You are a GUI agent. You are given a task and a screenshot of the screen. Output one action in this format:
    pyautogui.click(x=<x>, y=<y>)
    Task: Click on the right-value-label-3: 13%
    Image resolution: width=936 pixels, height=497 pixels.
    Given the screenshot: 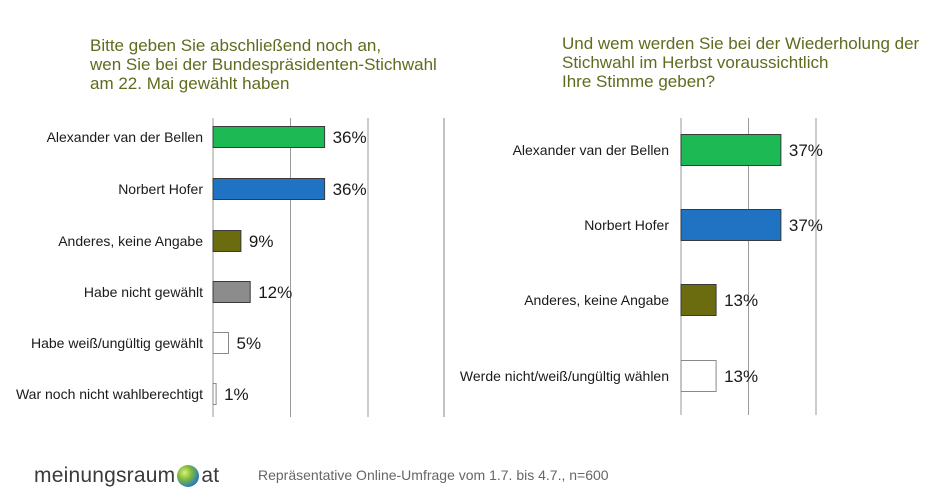 What is the action you would take?
    pyautogui.click(x=741, y=376)
    